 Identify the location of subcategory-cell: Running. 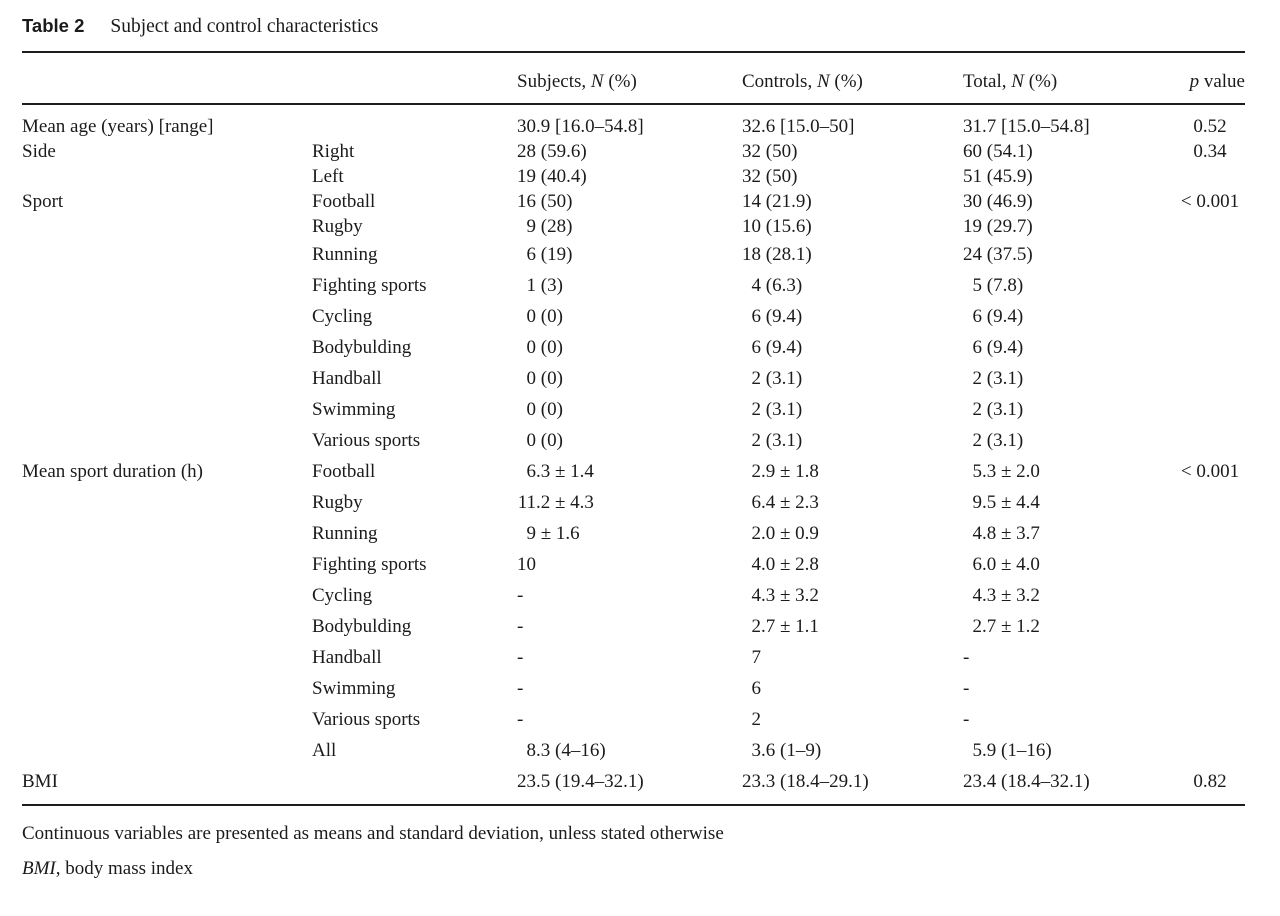
(345, 533).